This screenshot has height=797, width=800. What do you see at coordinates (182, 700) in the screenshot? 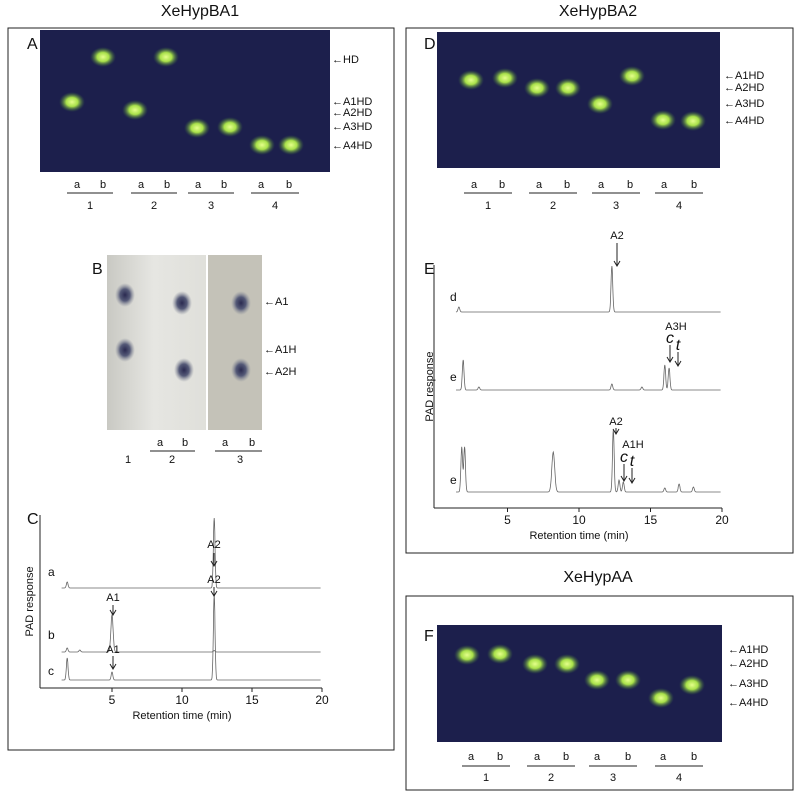
I see `x-tick-label: 10` at bounding box center [182, 700].